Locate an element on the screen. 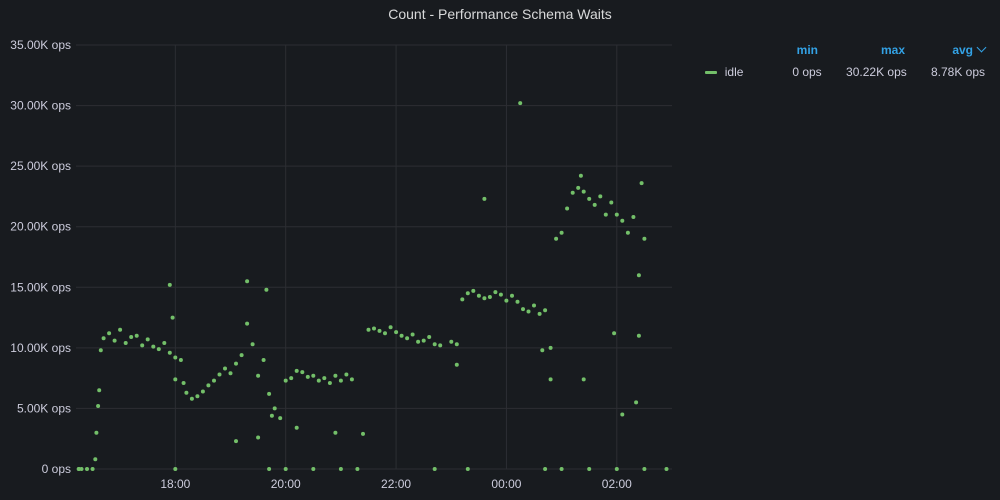 This screenshot has height=500, width=1000. x-tick-label: 00:00 is located at coordinates (506, 484).